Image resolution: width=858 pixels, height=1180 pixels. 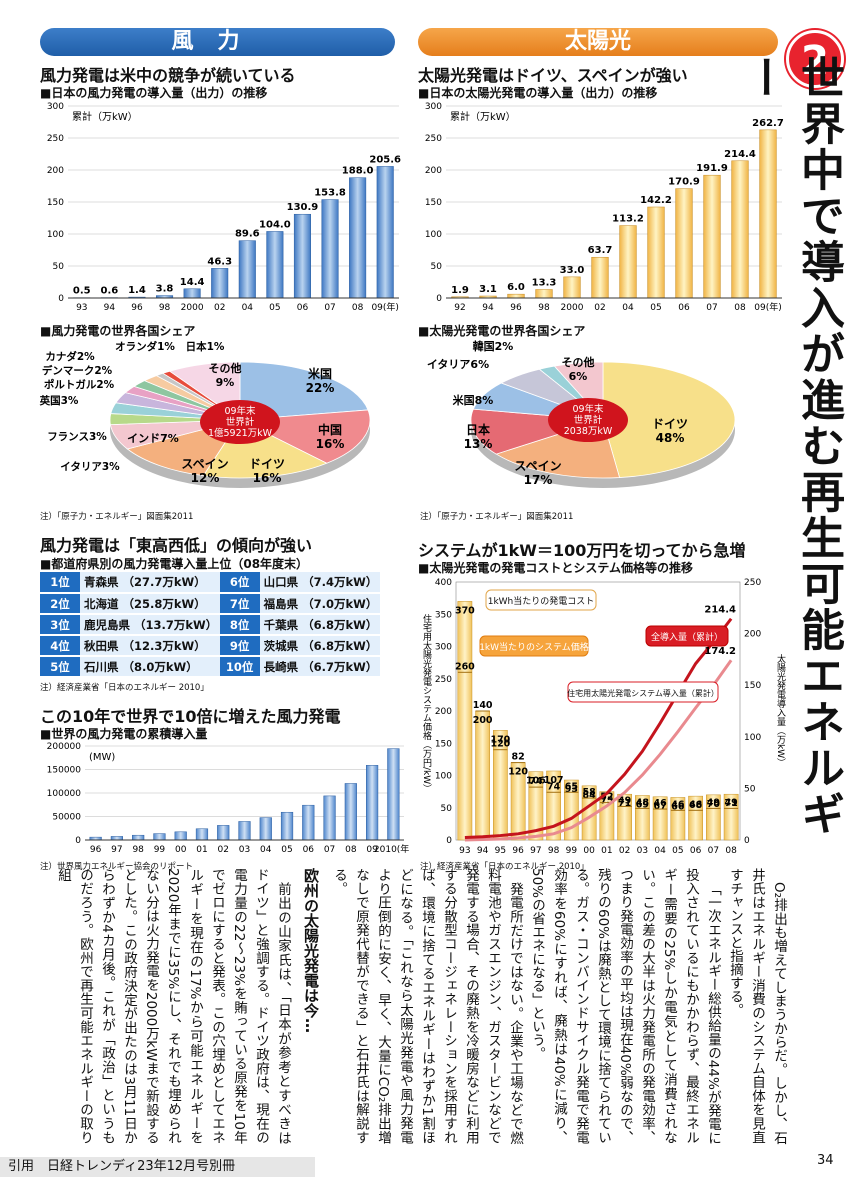 What do you see at coordinates (55, 203) in the screenshot?
I see `y-tick-label: 150` at bounding box center [55, 203].